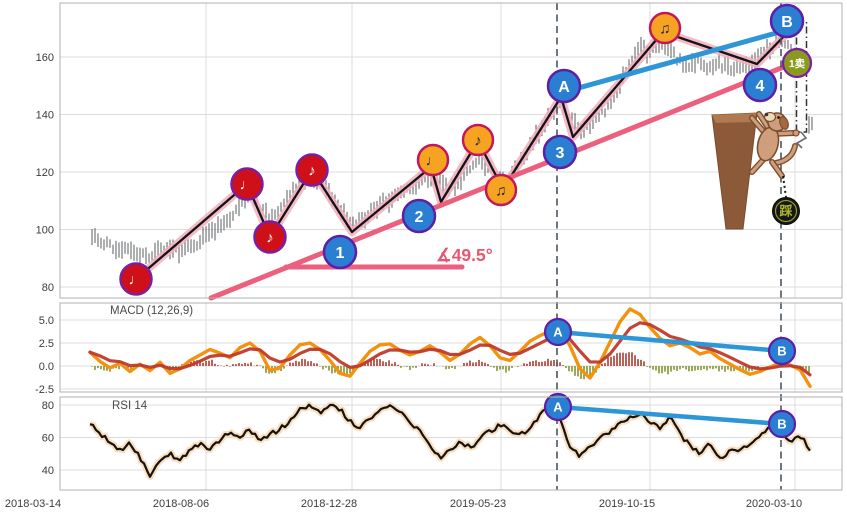 The image size is (847, 520). I want to click on marker-4: 4, so click(760, 85).